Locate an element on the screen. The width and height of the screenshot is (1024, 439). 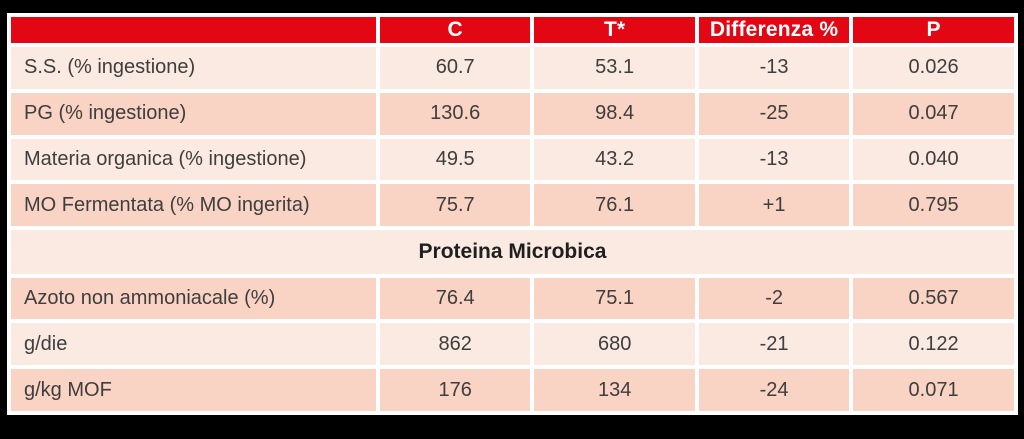
cell-c: 76.4 is located at coordinates (455, 298).